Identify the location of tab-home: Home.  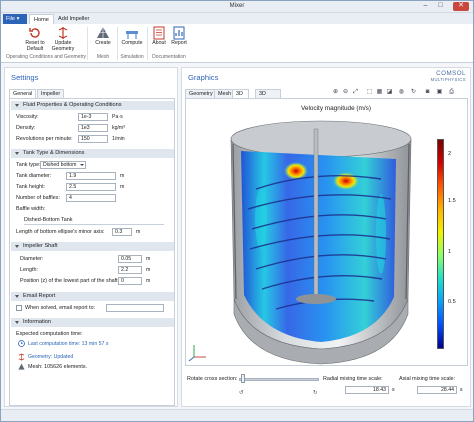
(41, 19).